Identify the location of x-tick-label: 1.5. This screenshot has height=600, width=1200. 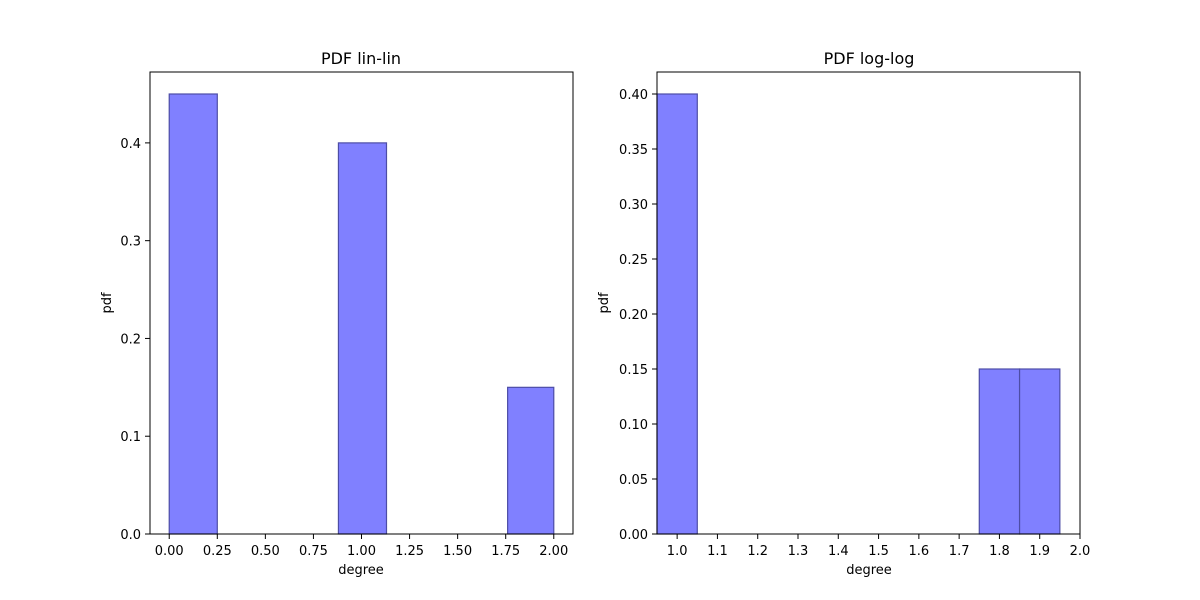
(878, 551).